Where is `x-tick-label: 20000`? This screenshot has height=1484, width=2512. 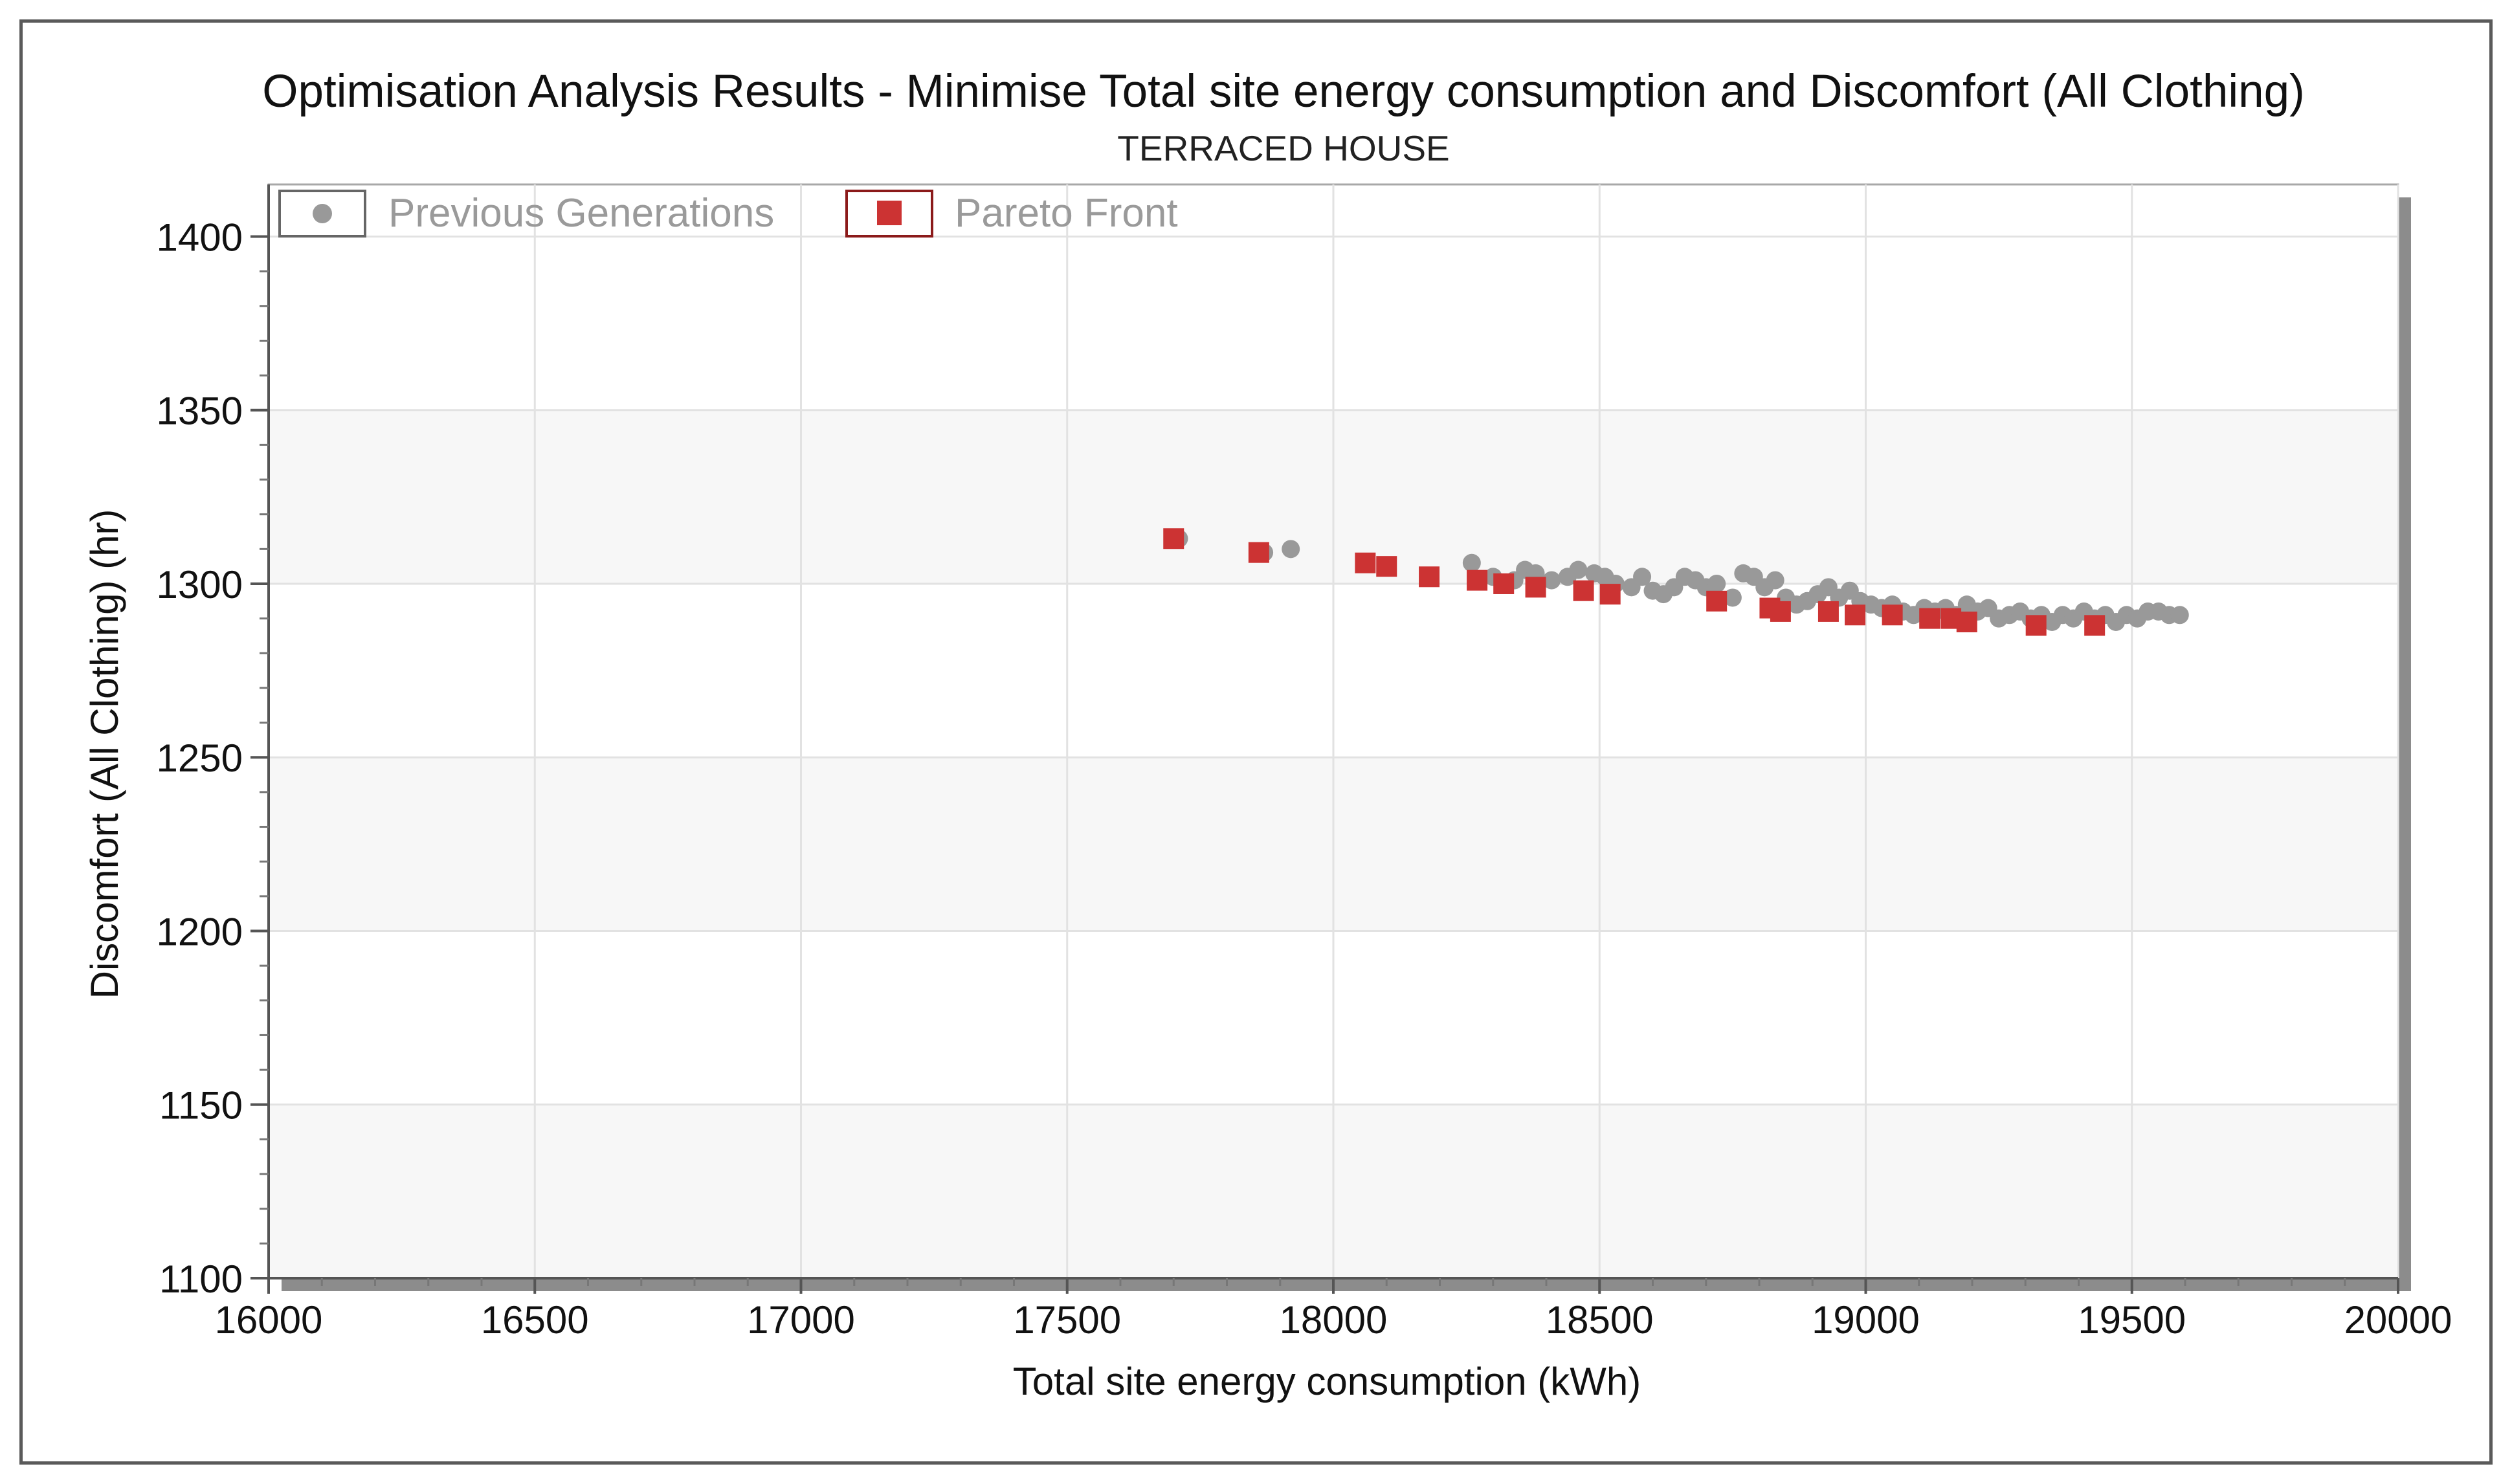 x-tick-label: 20000 is located at coordinates (2398, 1320).